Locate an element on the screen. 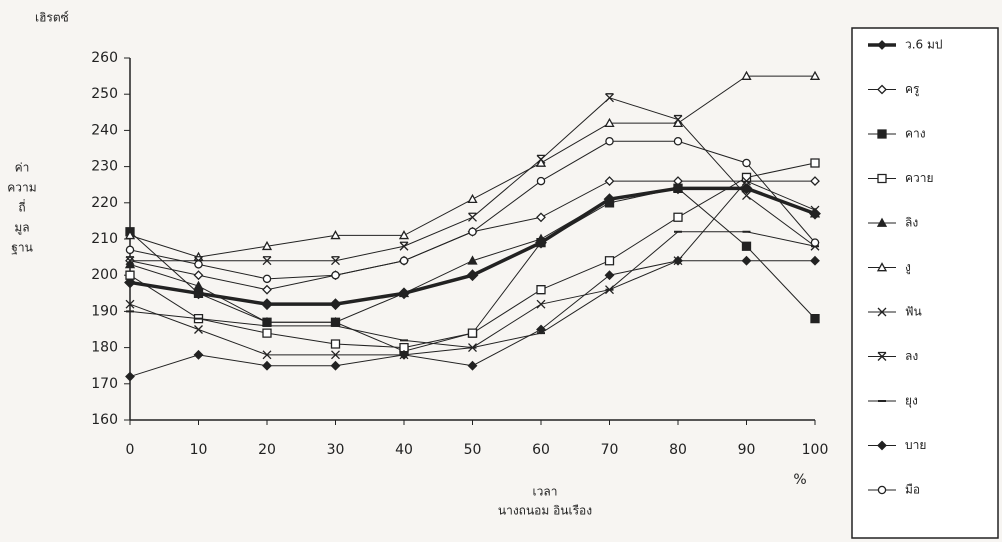  legend-label: คาง is located at coordinates (915, 134).